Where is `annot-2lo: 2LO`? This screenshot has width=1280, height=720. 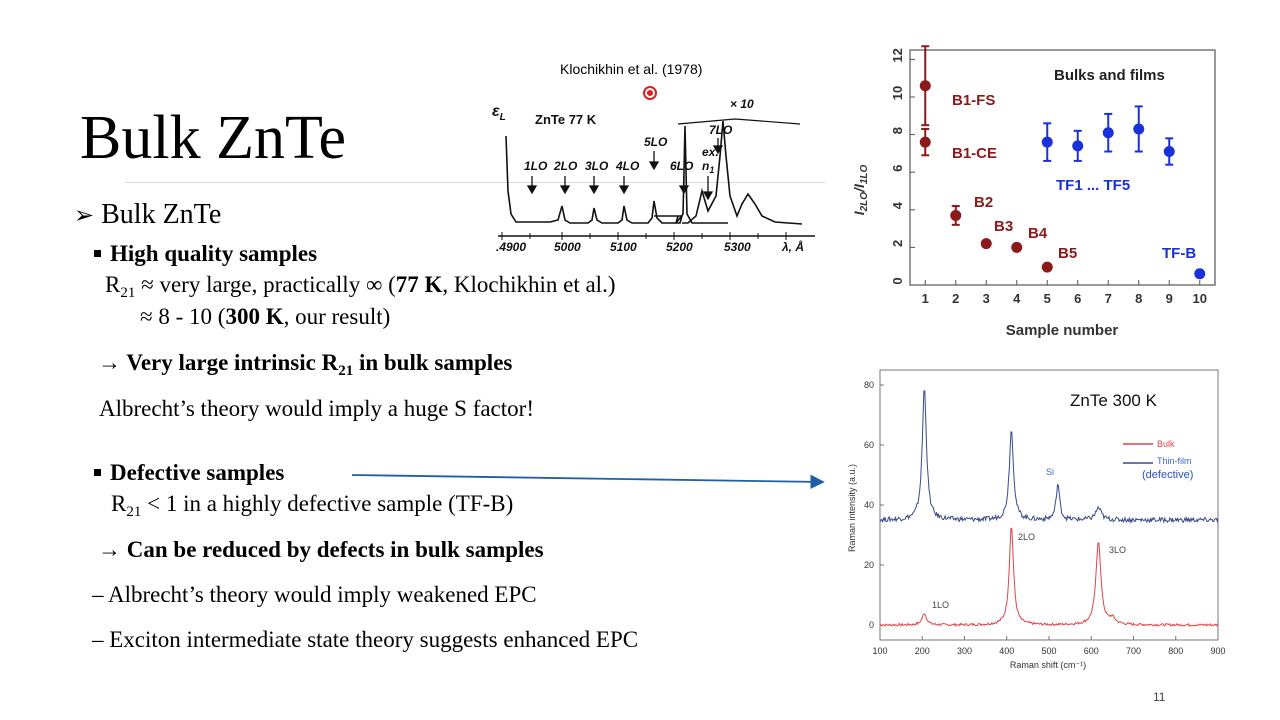 annot-2lo: 2LO is located at coordinates (1026, 537).